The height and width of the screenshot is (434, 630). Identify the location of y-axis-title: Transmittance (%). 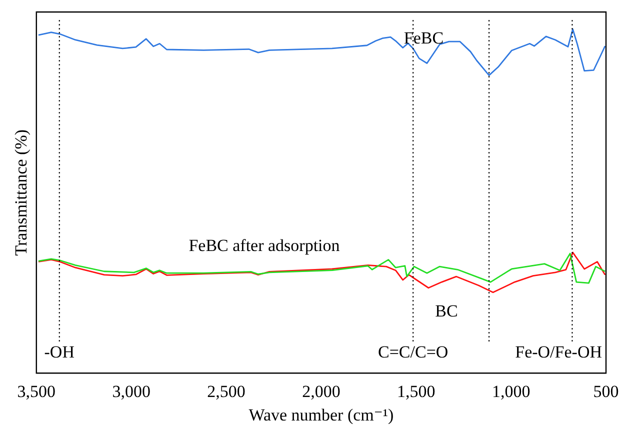
(21, 192).